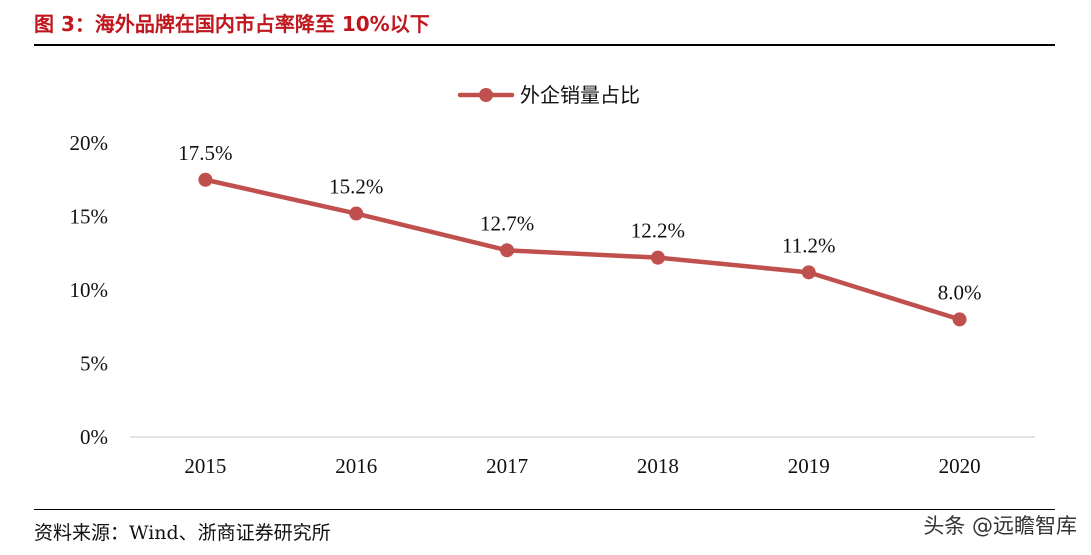  Describe the element at coordinates (544, 45) in the screenshot. I see `title-rule` at that location.